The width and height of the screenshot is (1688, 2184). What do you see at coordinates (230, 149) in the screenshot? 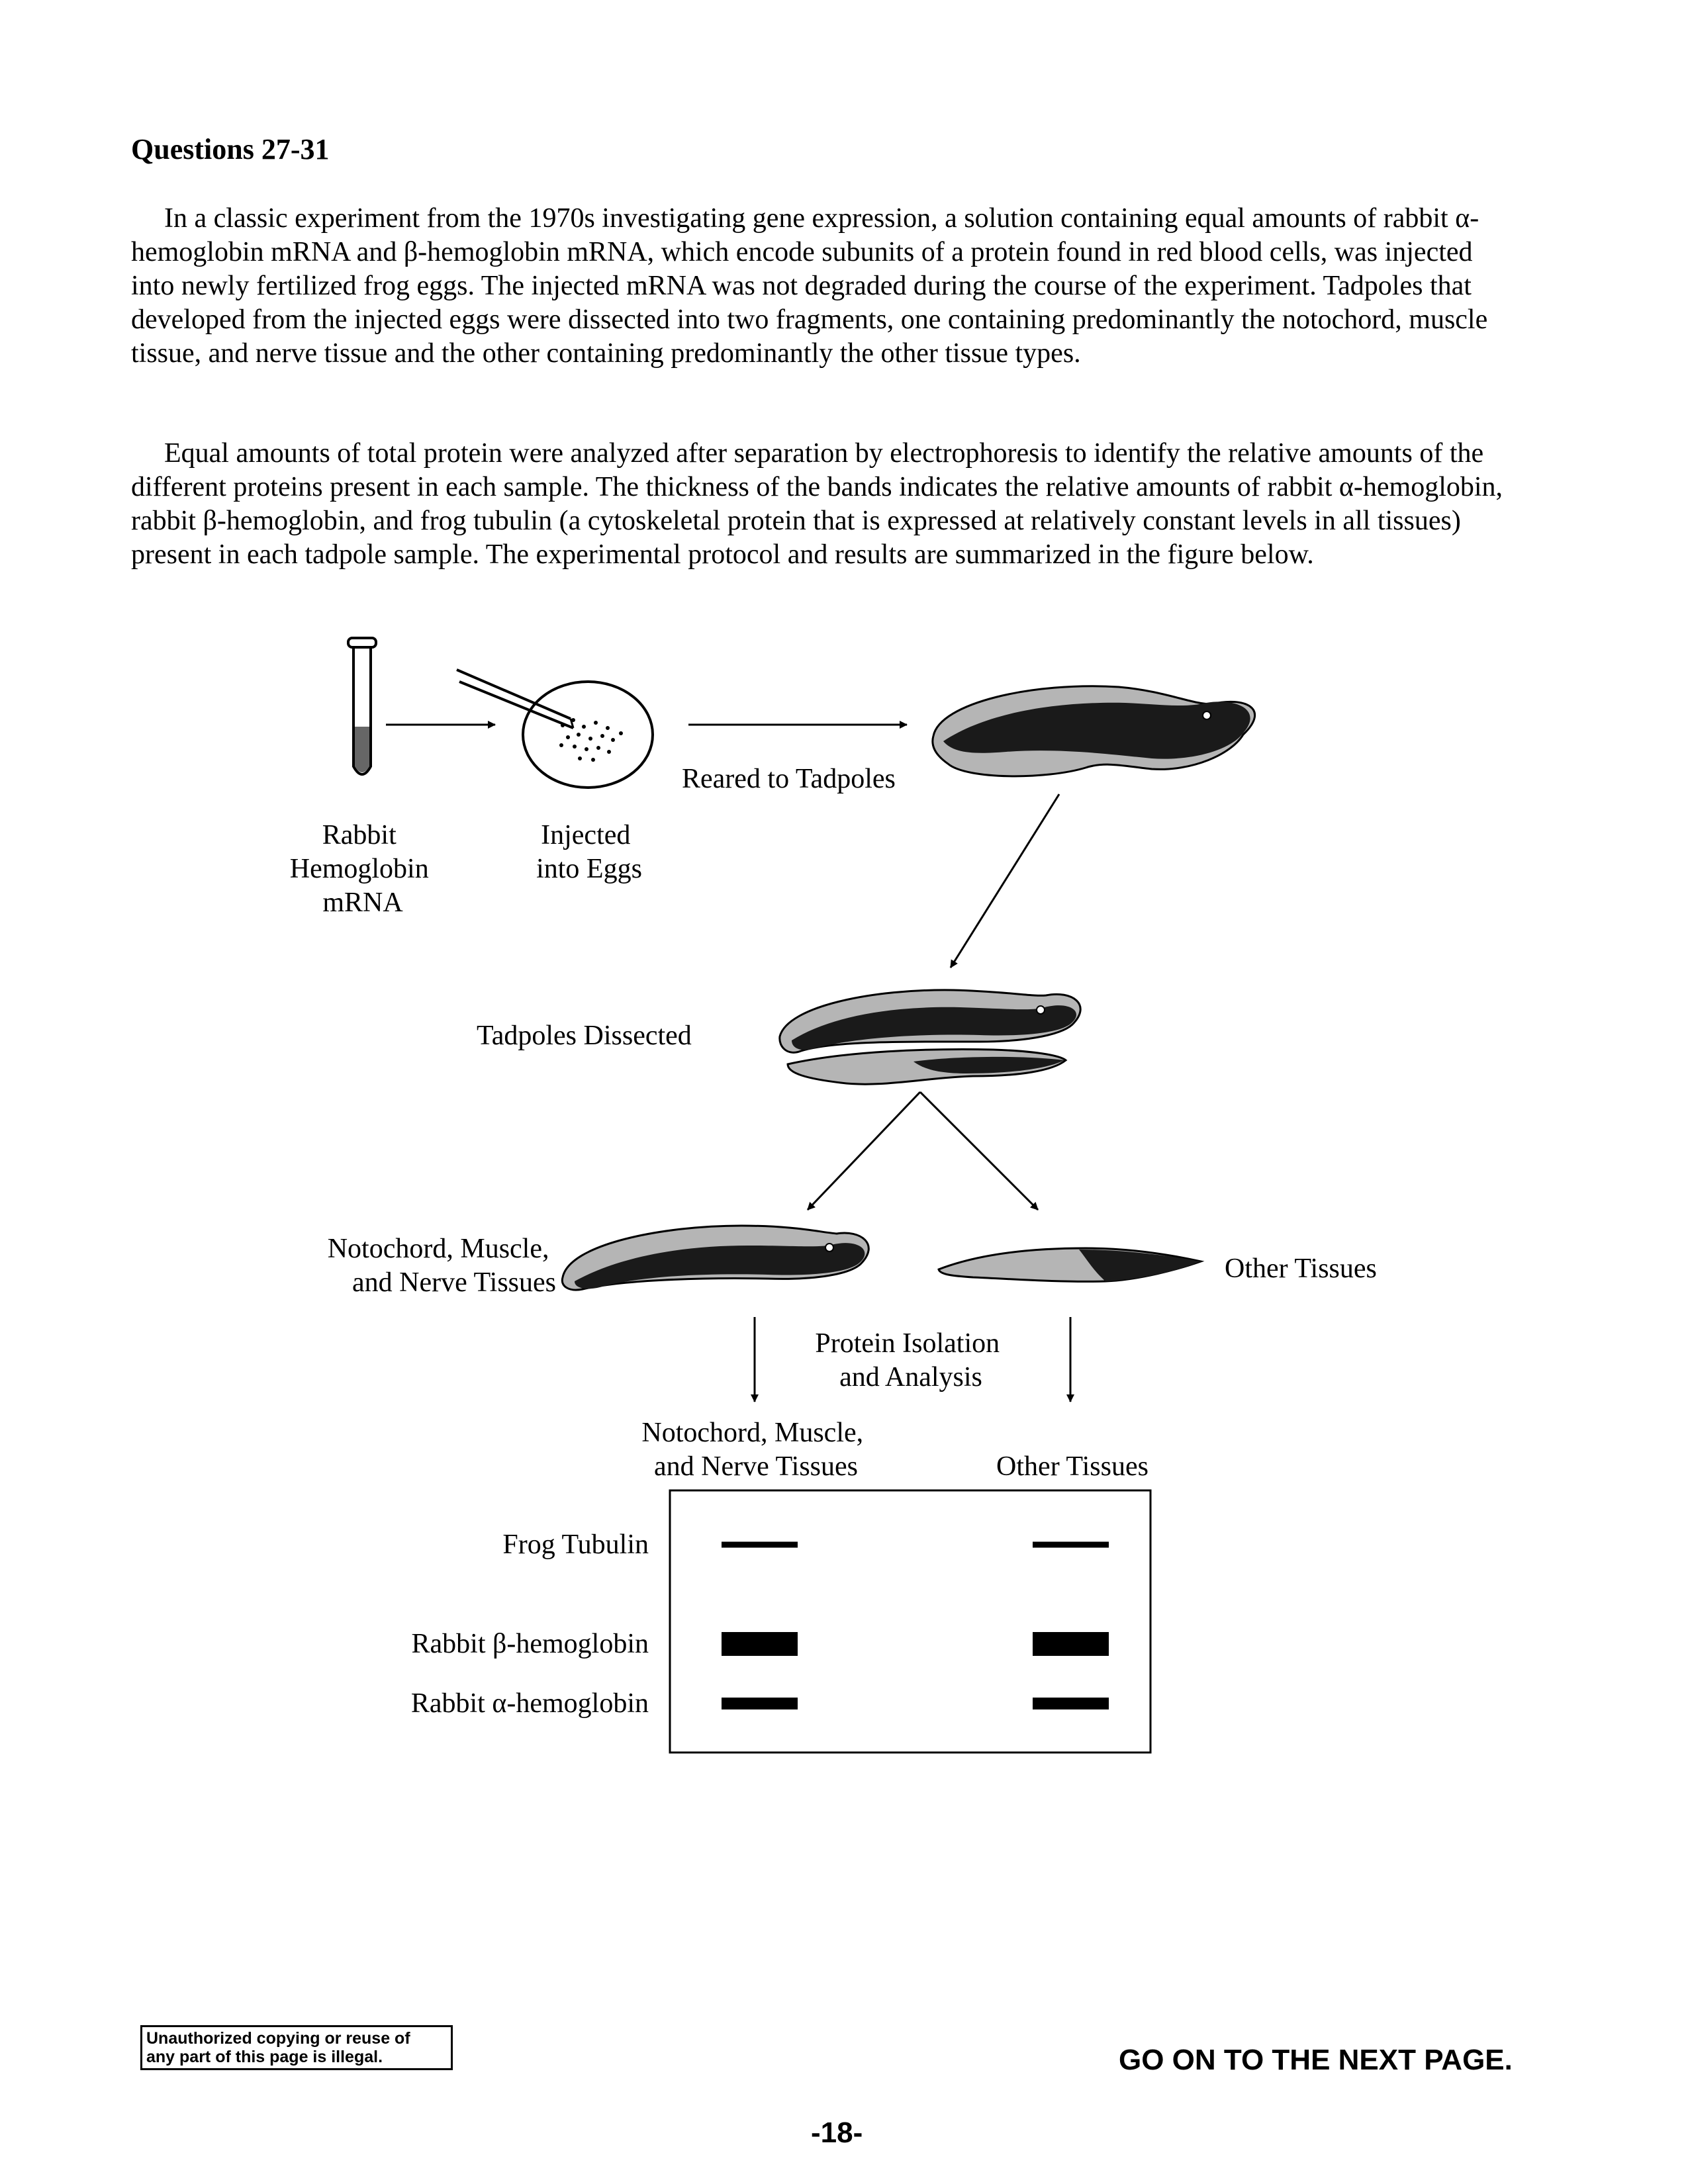
I see `section-heading: Questions 27-31` at bounding box center [230, 149].